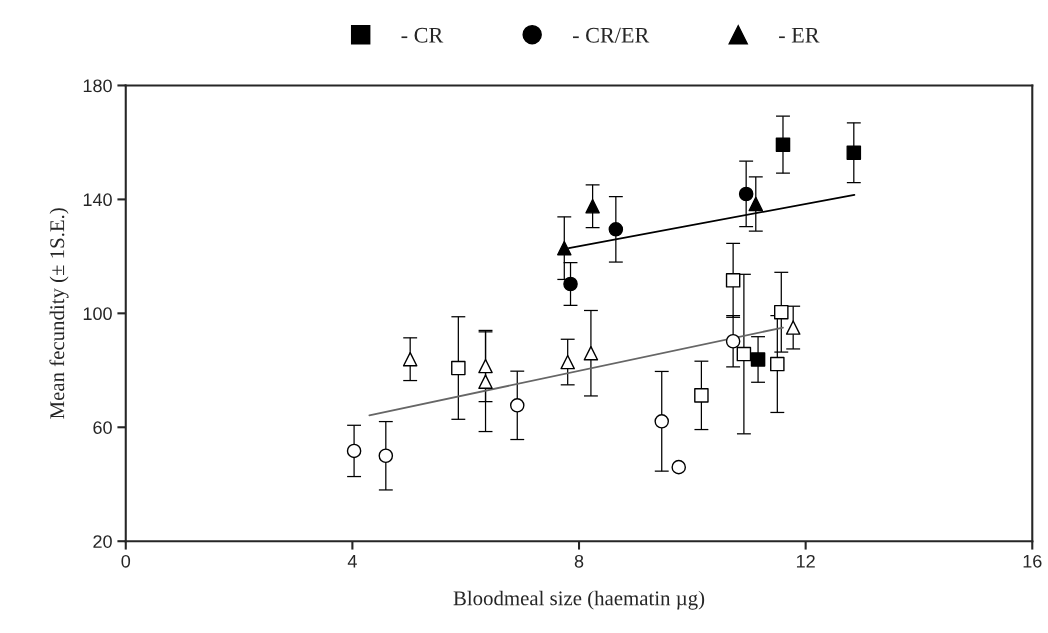  I want to click on legend-label: - CR, so click(422, 35).